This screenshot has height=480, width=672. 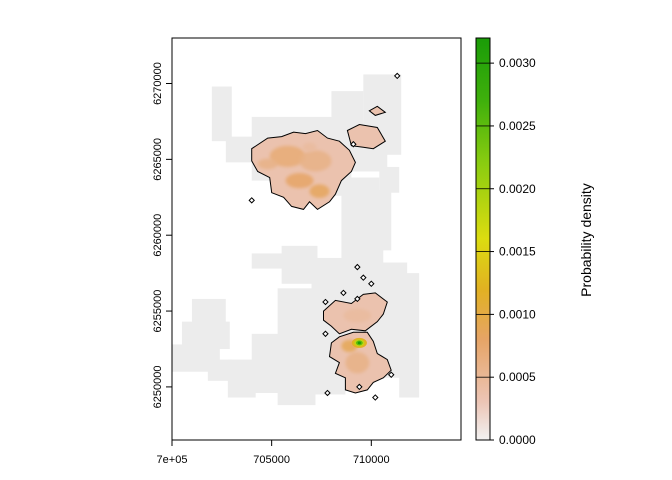 What do you see at coordinates (517, 377) in the screenshot?
I see `legend-tick-label: 0.0005` at bounding box center [517, 377].